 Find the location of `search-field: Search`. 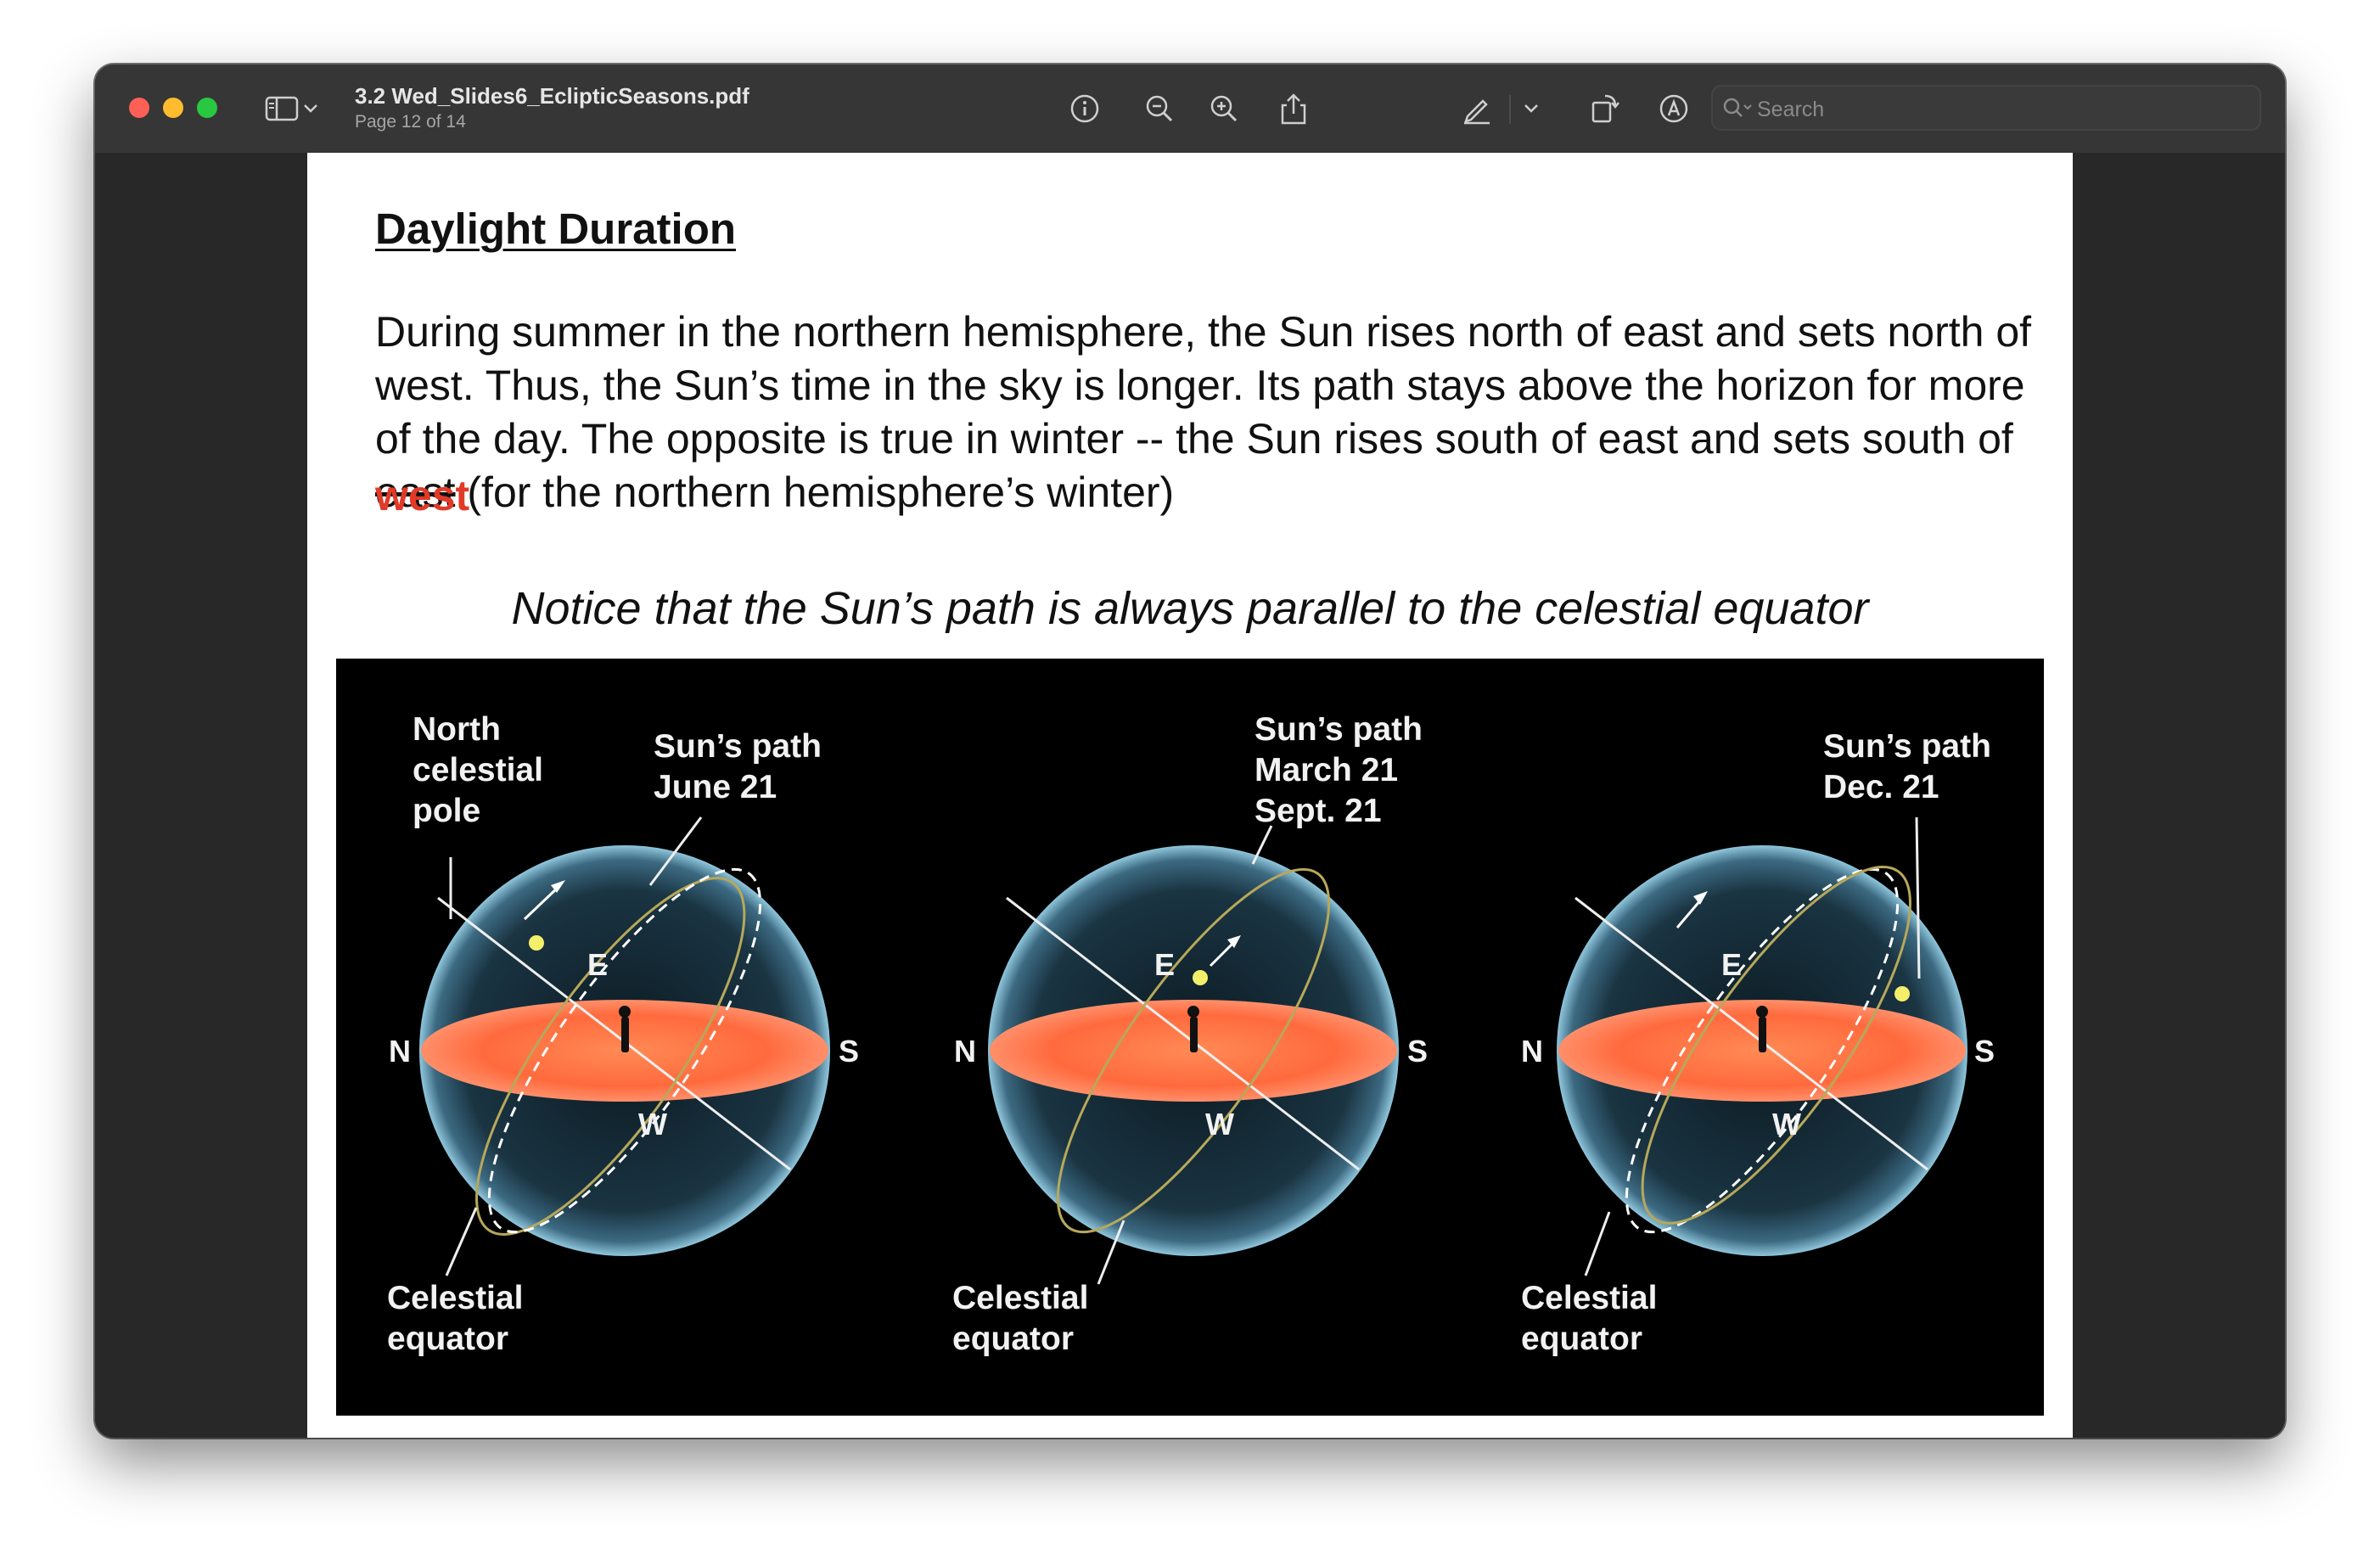

search-field: Search is located at coordinates (1986, 108).